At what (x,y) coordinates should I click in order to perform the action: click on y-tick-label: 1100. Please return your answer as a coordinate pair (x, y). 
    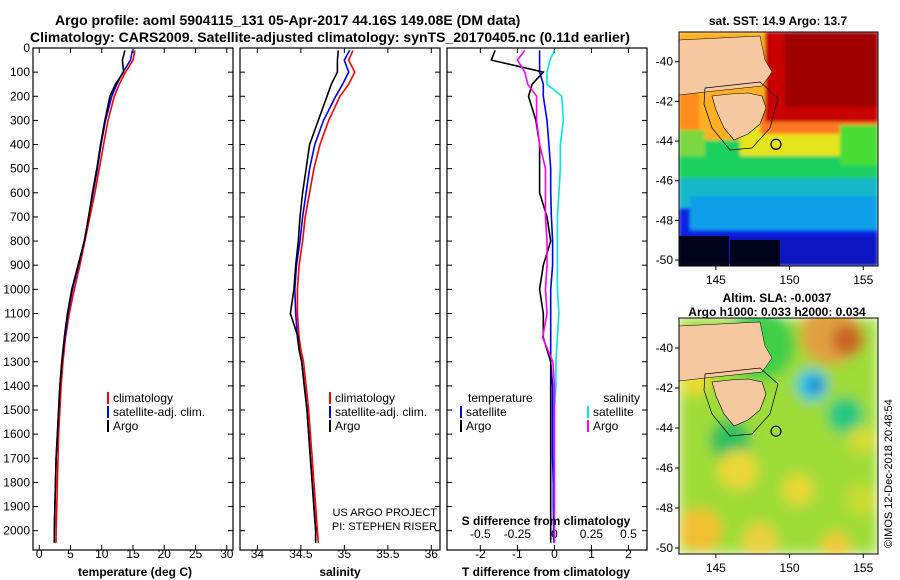
    Looking at the image, I should click on (17, 313).